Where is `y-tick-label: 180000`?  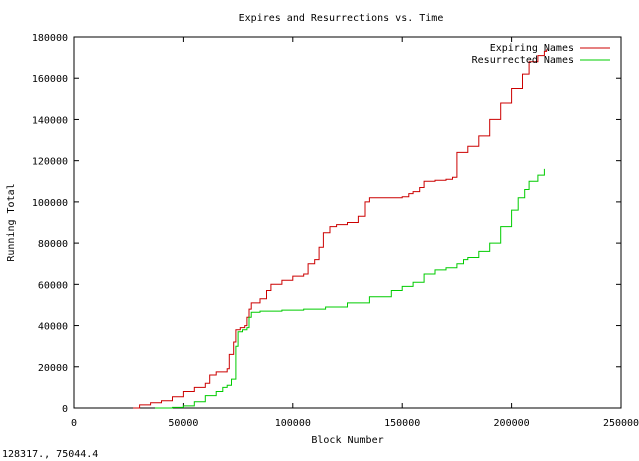
y-tick-label: 180000 is located at coordinates (50, 38).